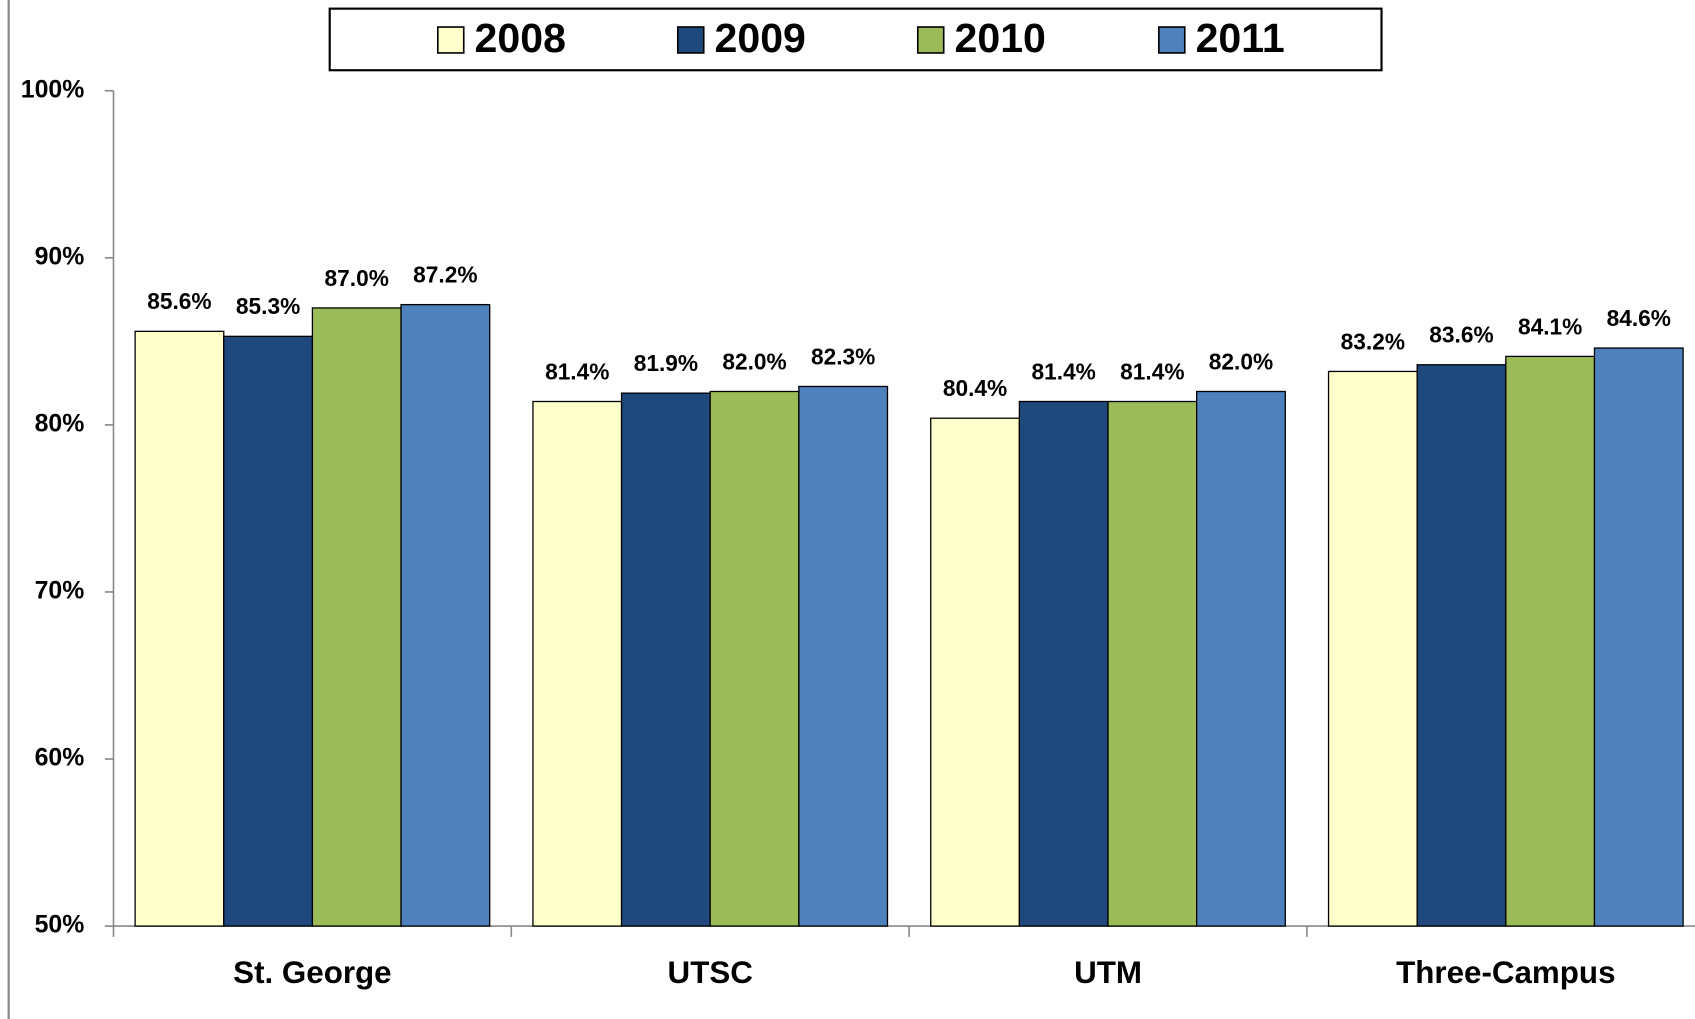 The image size is (1695, 1019). Describe the element at coordinates (666, 363) in the screenshot. I see `data-label: 81.9%` at that location.